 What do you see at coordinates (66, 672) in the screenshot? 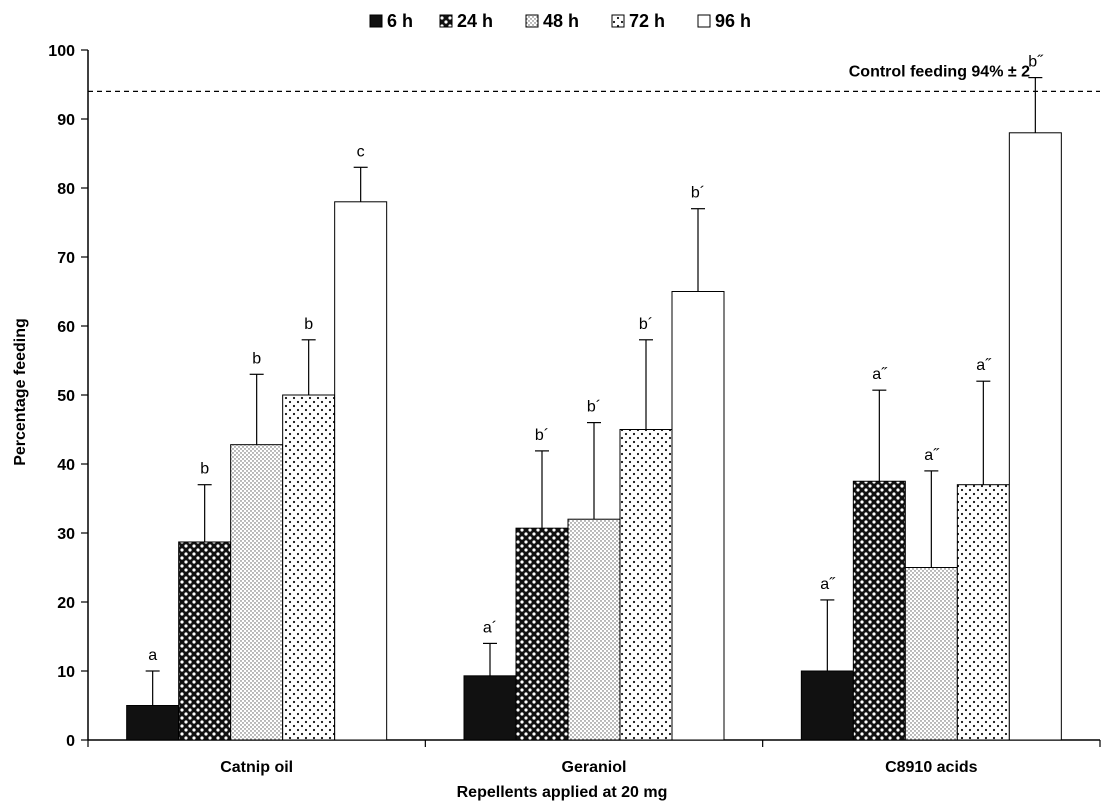
I see `y-tick-label: 10` at bounding box center [66, 672].